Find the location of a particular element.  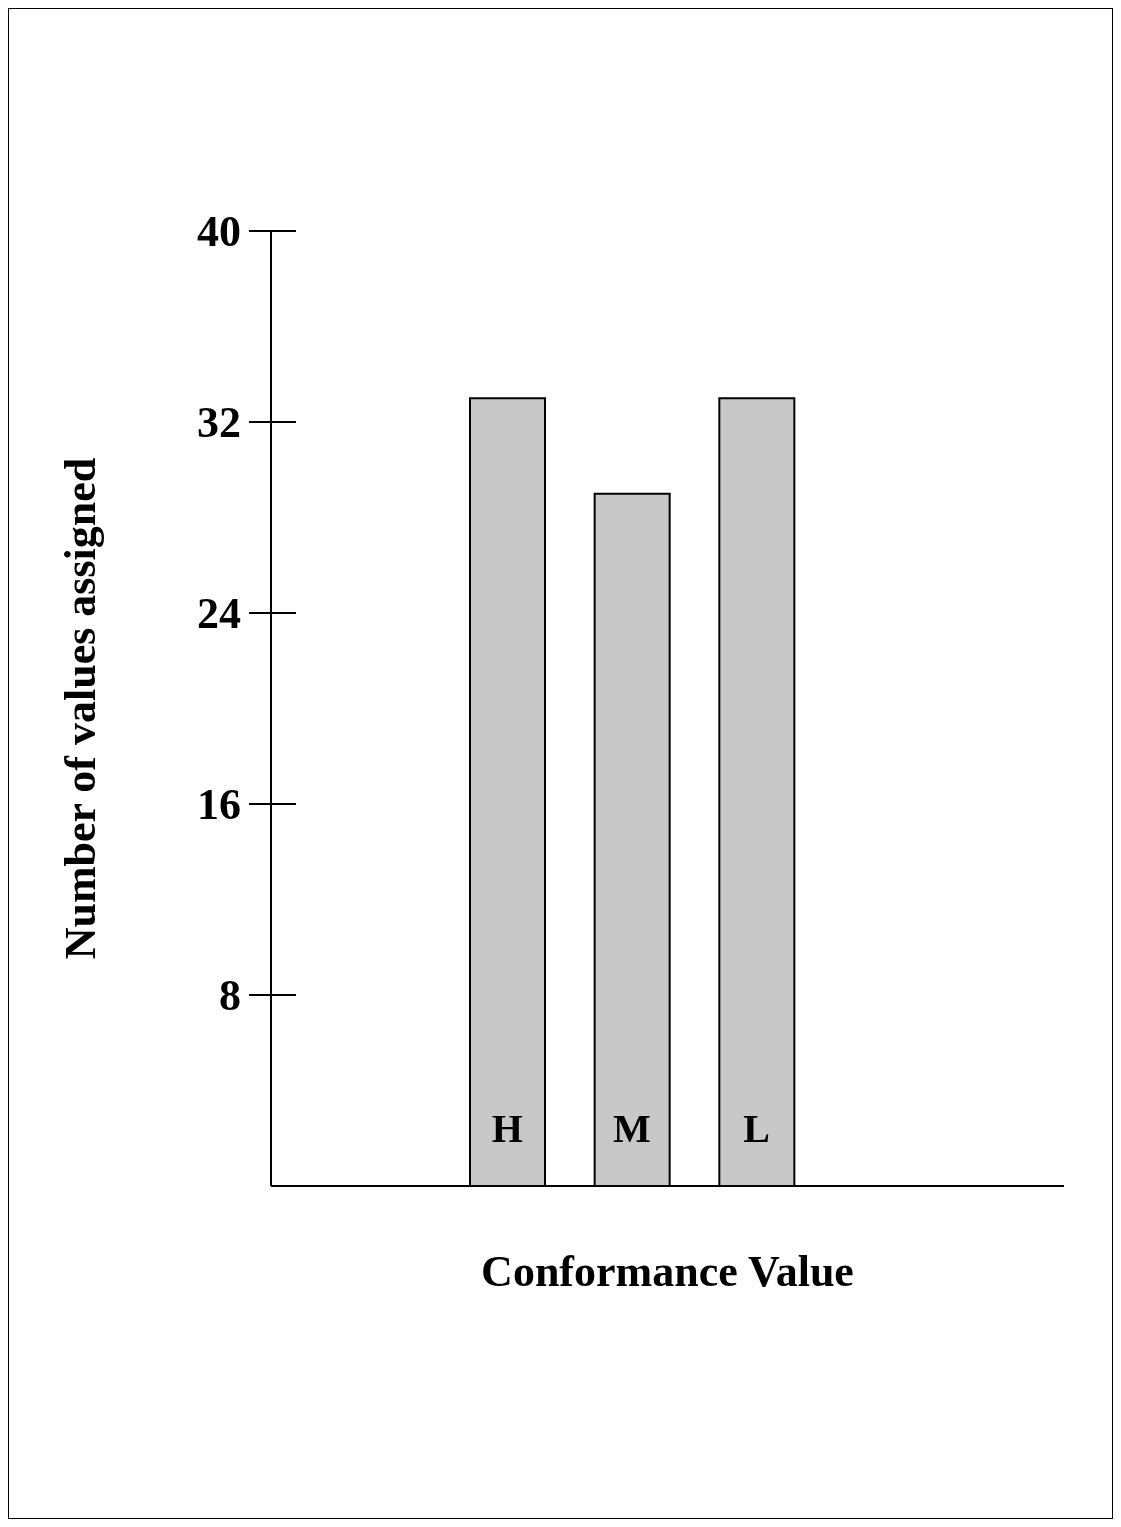

y-tick-label: 40 is located at coordinates (219, 231).